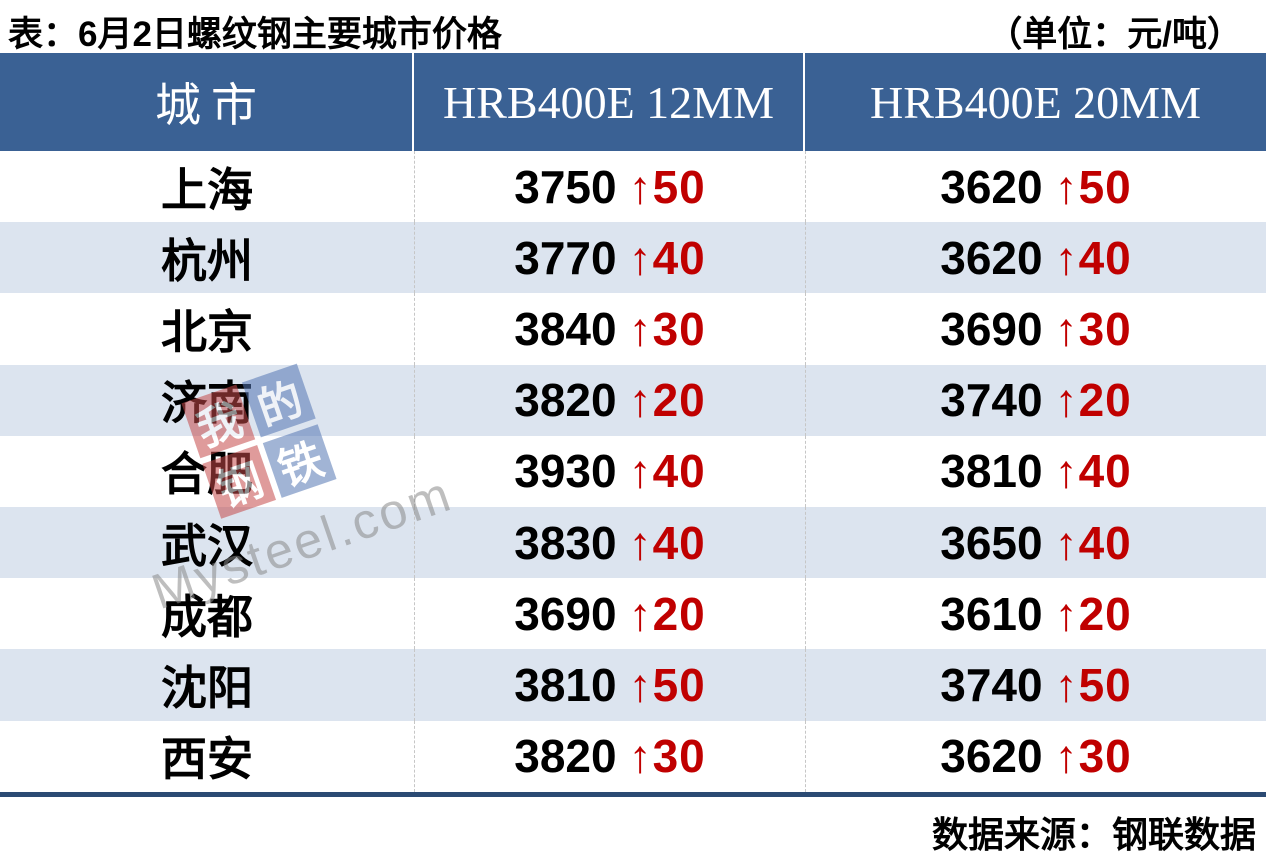 This screenshot has width=1266, height=853. I want to click on price-12mm-cell: 3810 ↑50, so click(609, 685).